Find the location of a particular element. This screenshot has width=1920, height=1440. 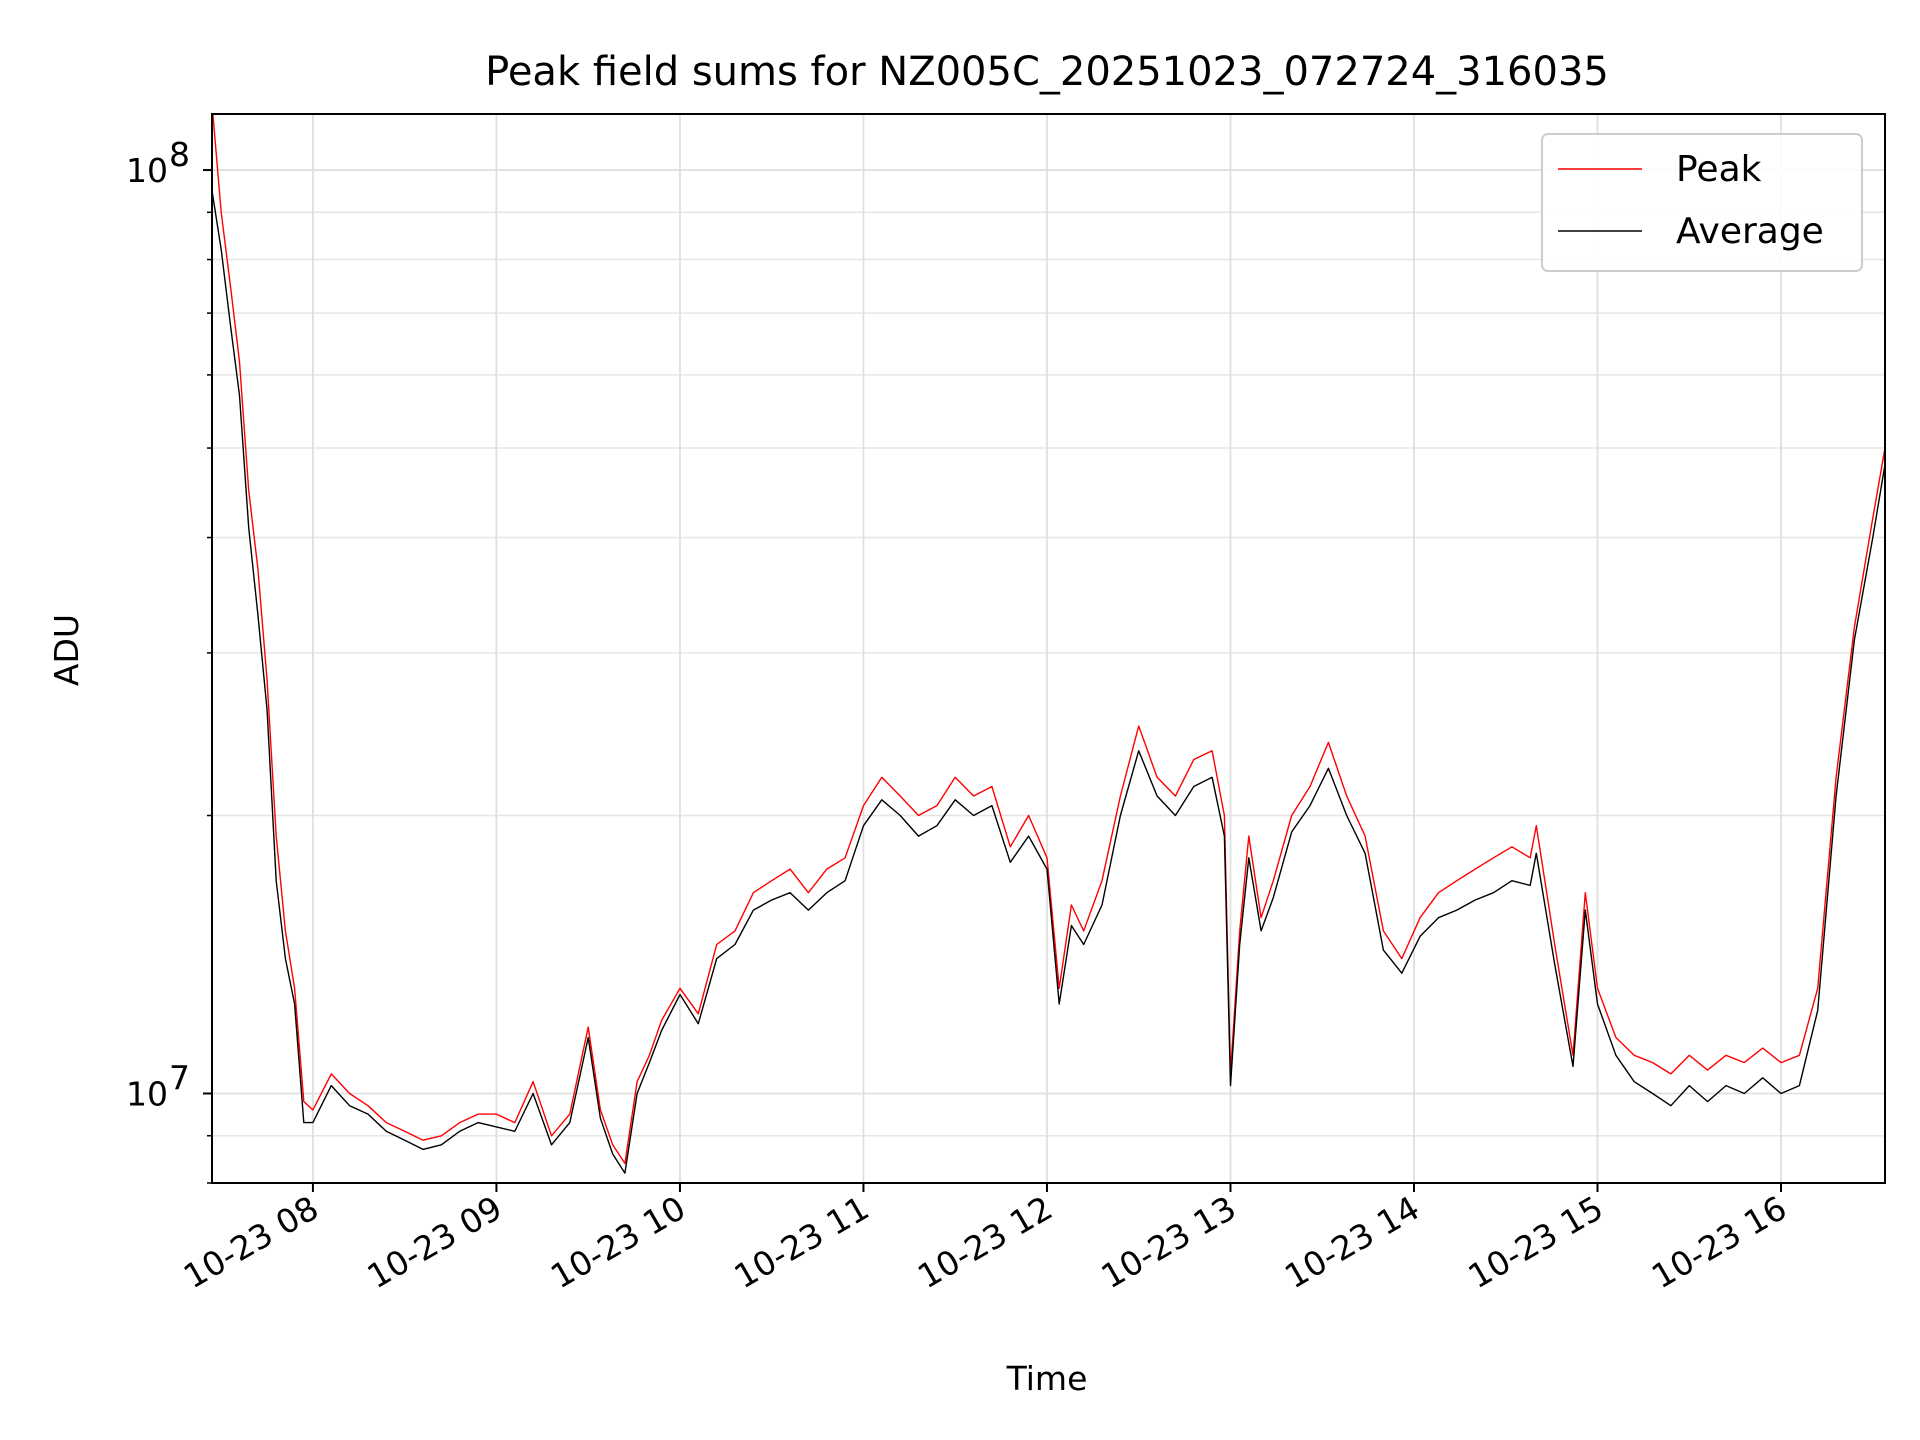

y-tick-label-exponent: 7 is located at coordinates (179, 1078).